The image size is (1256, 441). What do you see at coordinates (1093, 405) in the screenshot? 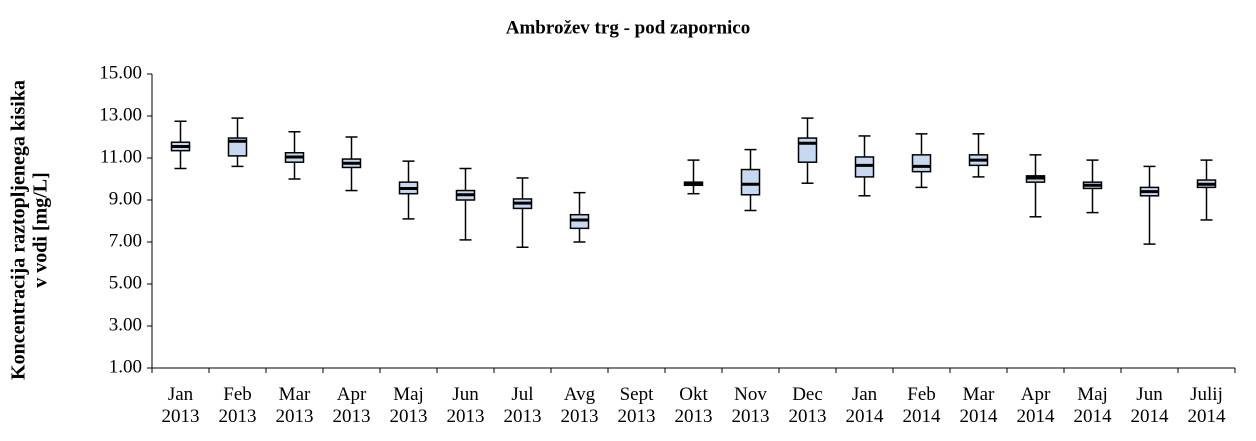
I see `x-tick-label: Maj 2014` at bounding box center [1093, 405].